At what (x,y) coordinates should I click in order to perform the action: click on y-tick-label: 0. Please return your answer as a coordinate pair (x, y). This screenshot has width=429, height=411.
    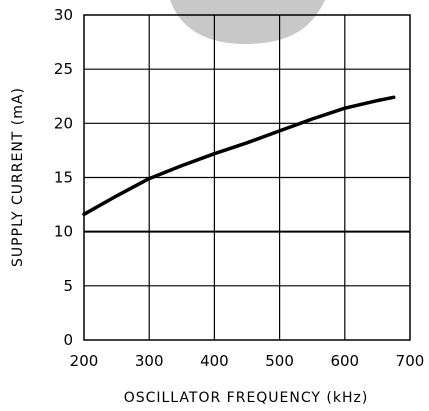
    Looking at the image, I should click on (68, 340).